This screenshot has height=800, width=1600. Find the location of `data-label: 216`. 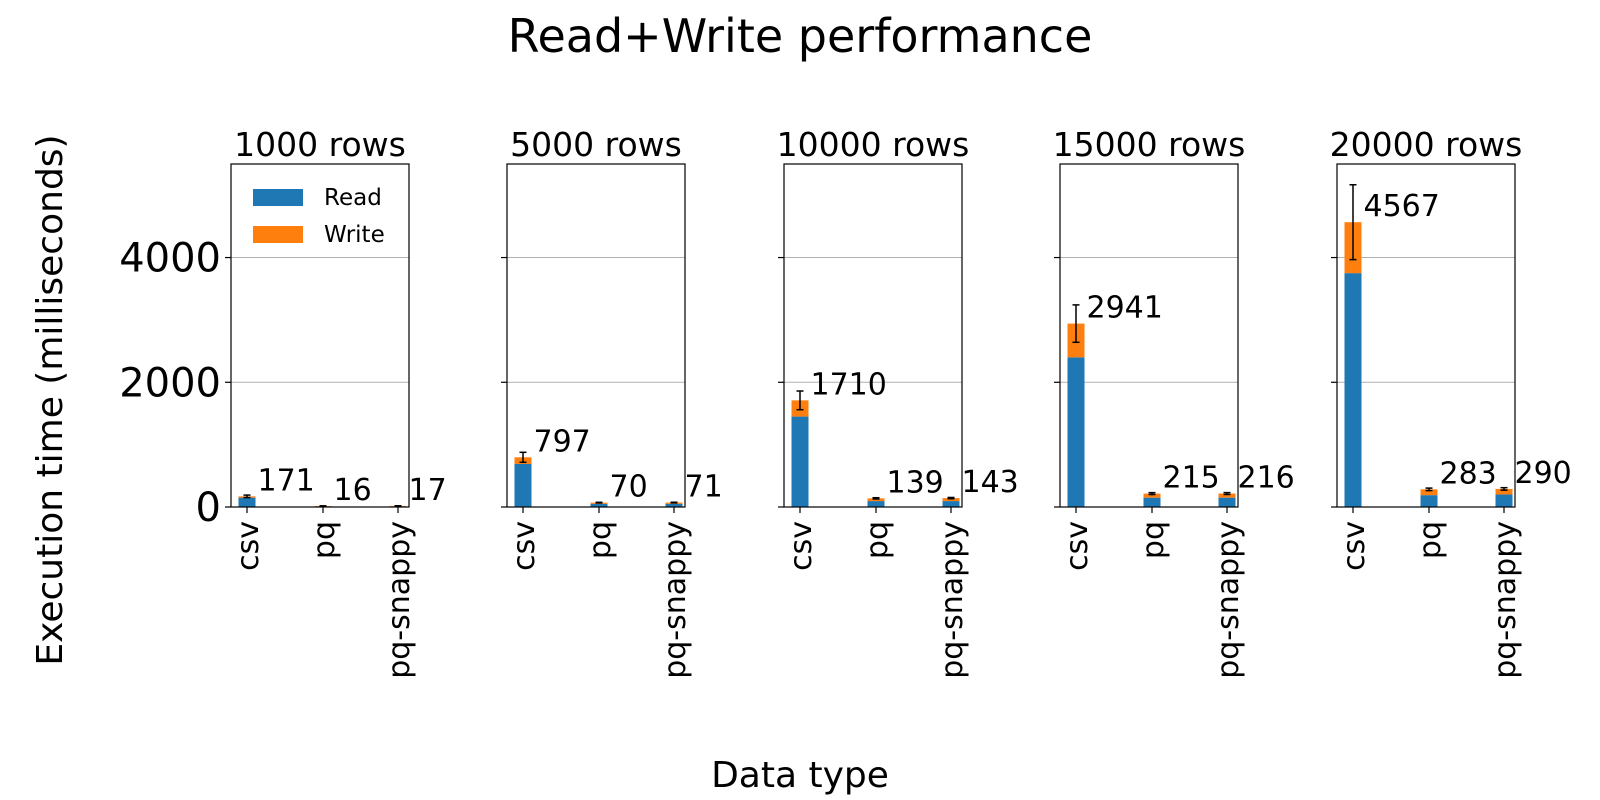

data-label: 216 is located at coordinates (1266, 478).